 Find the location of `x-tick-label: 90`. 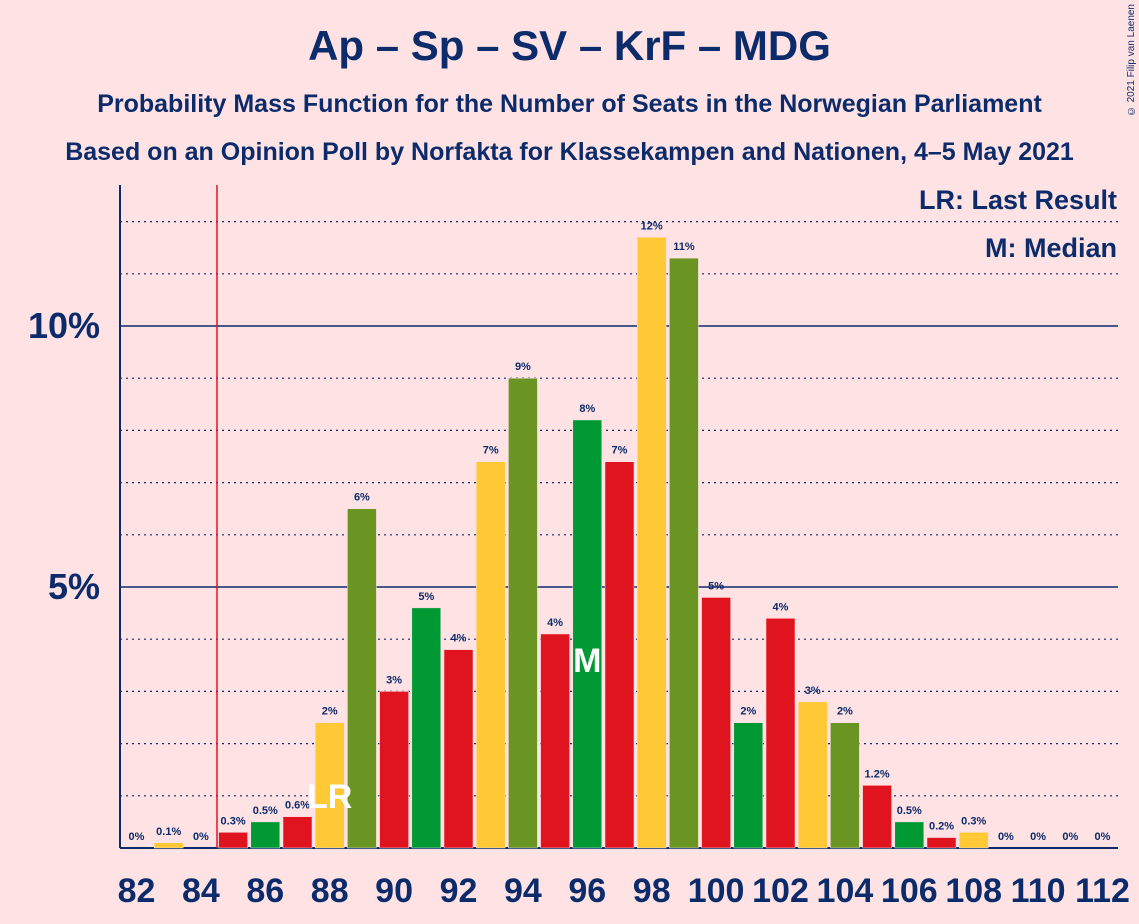

x-tick-label: 90 is located at coordinates (394, 891).